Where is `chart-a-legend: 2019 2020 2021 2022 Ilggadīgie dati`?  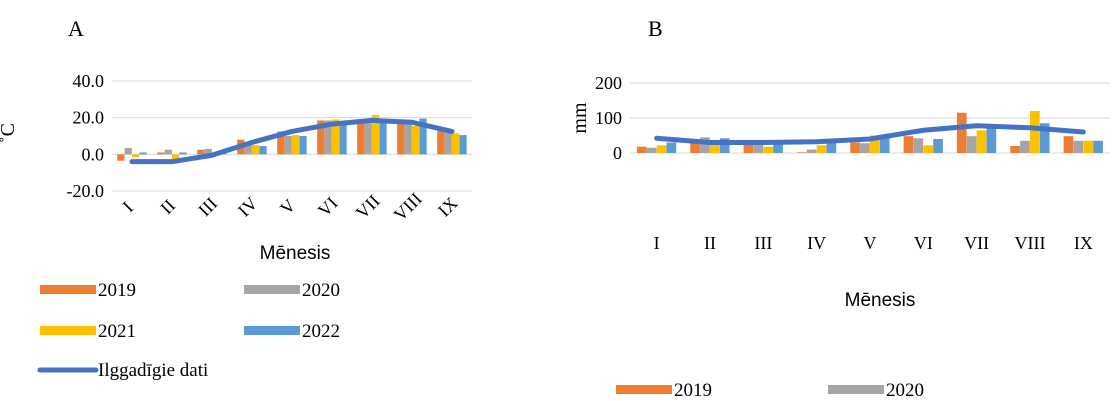
chart-a-legend: 2019 2020 2021 2022 Ilggadīgie dati is located at coordinates (188, 330).